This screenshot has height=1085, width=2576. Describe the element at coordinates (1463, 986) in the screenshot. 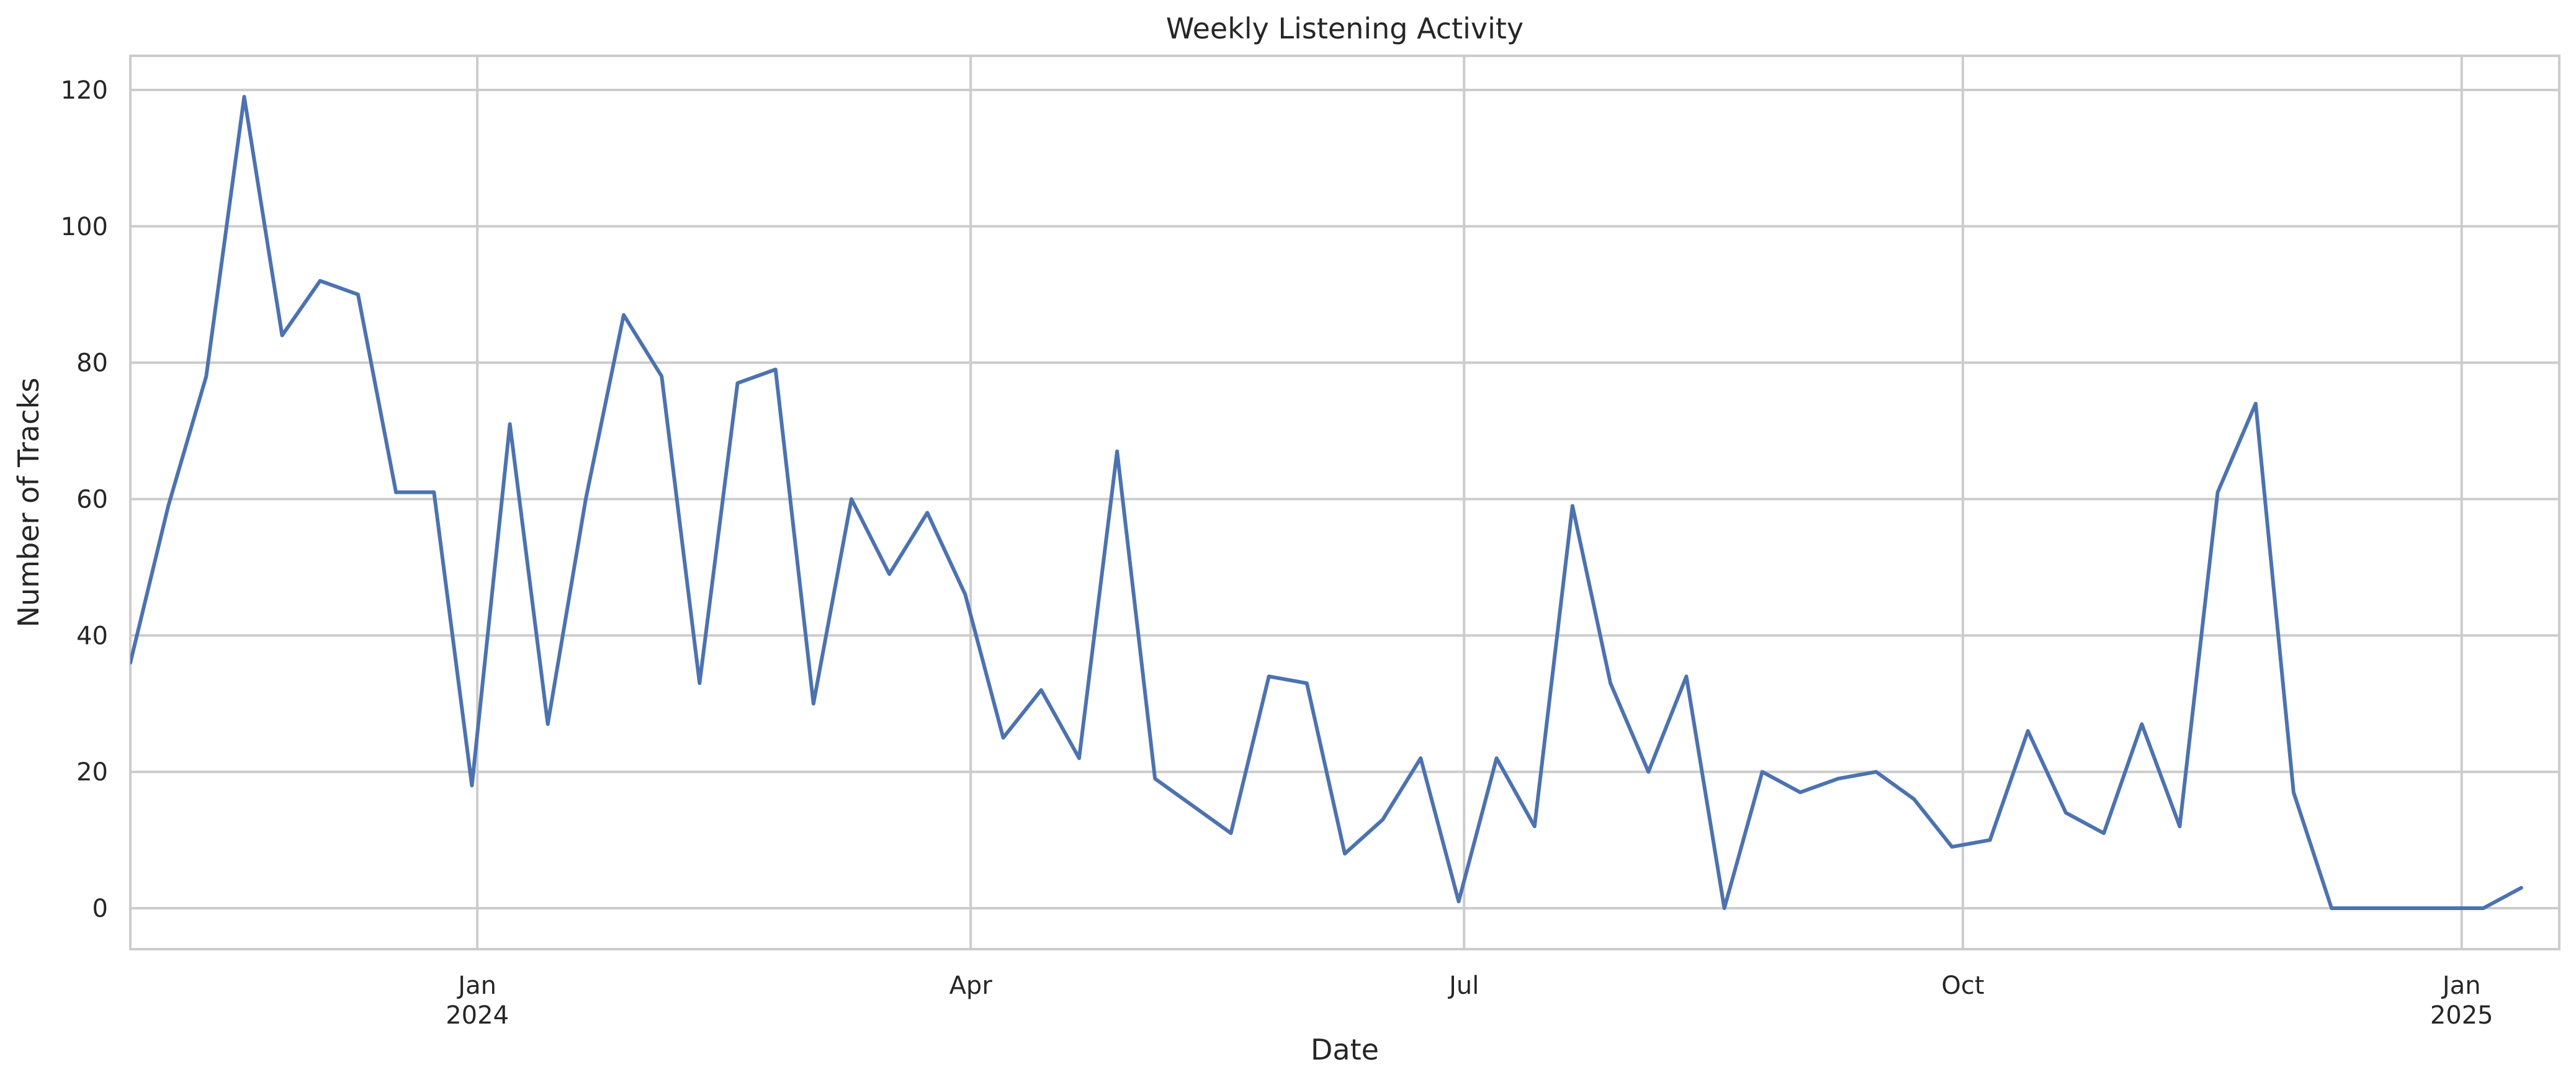

I see `x-tick-label: Jul` at that location.